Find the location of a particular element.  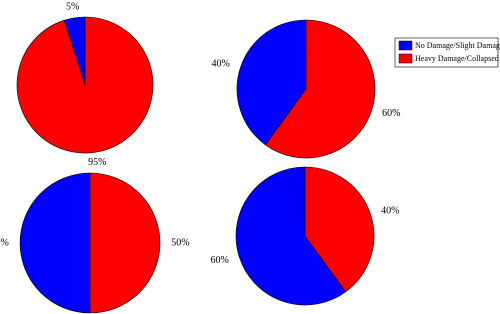

slice-label: 5% is located at coordinates (72, 6).